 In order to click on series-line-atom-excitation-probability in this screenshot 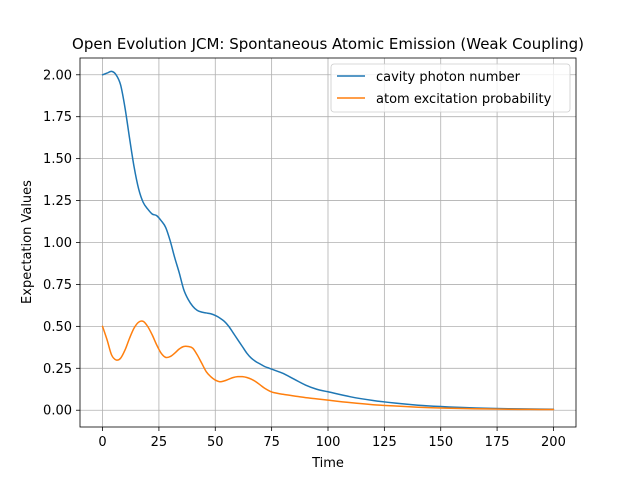, I will do `click(328, 365)`.